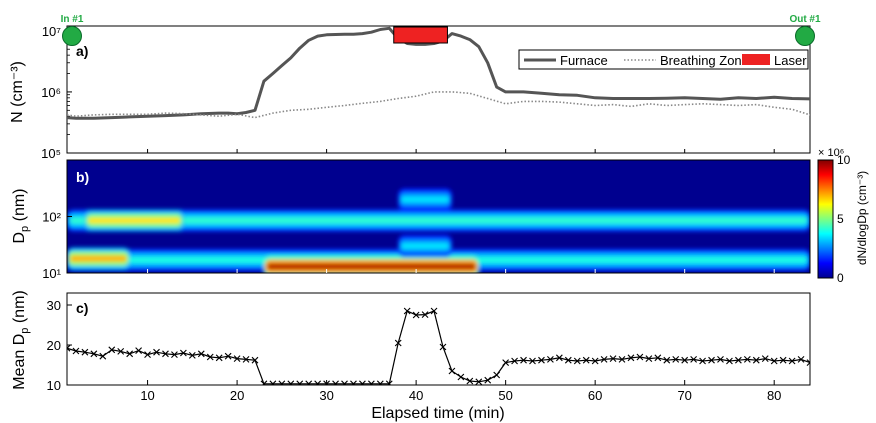  Describe the element at coordinates (147, 395) in the screenshot. I see `panel-c-xtick-label: 10` at that location.